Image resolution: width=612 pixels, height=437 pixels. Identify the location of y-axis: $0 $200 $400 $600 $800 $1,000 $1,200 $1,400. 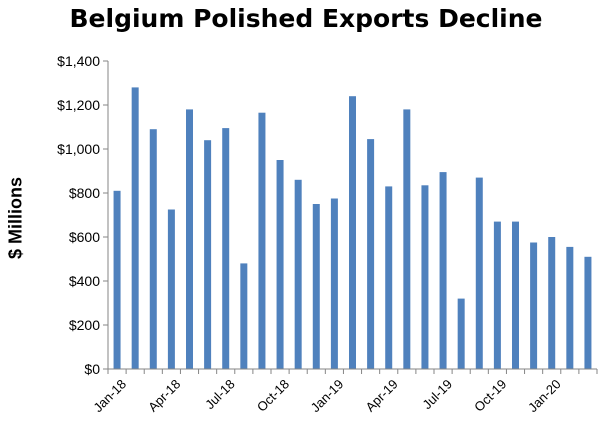
(83, 215).